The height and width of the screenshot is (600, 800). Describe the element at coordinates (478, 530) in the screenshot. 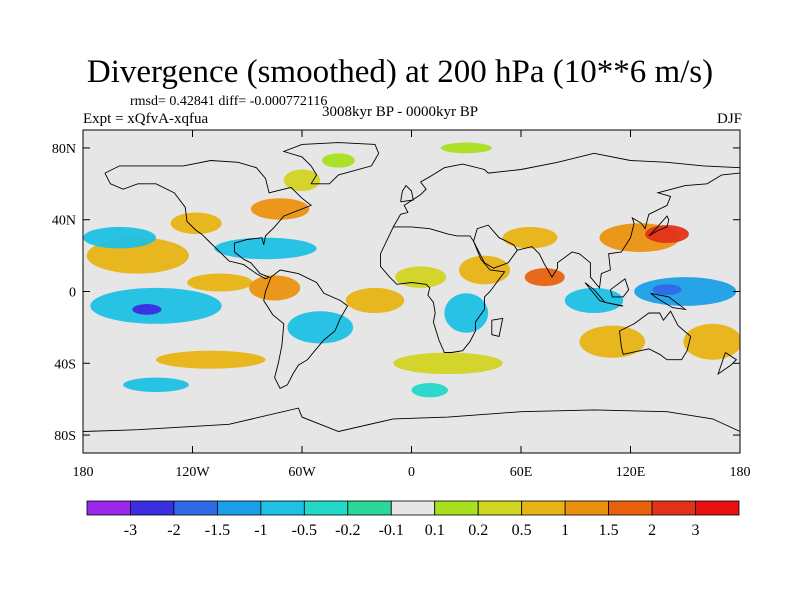

I see `colorbar-label: 0.2` at that location.